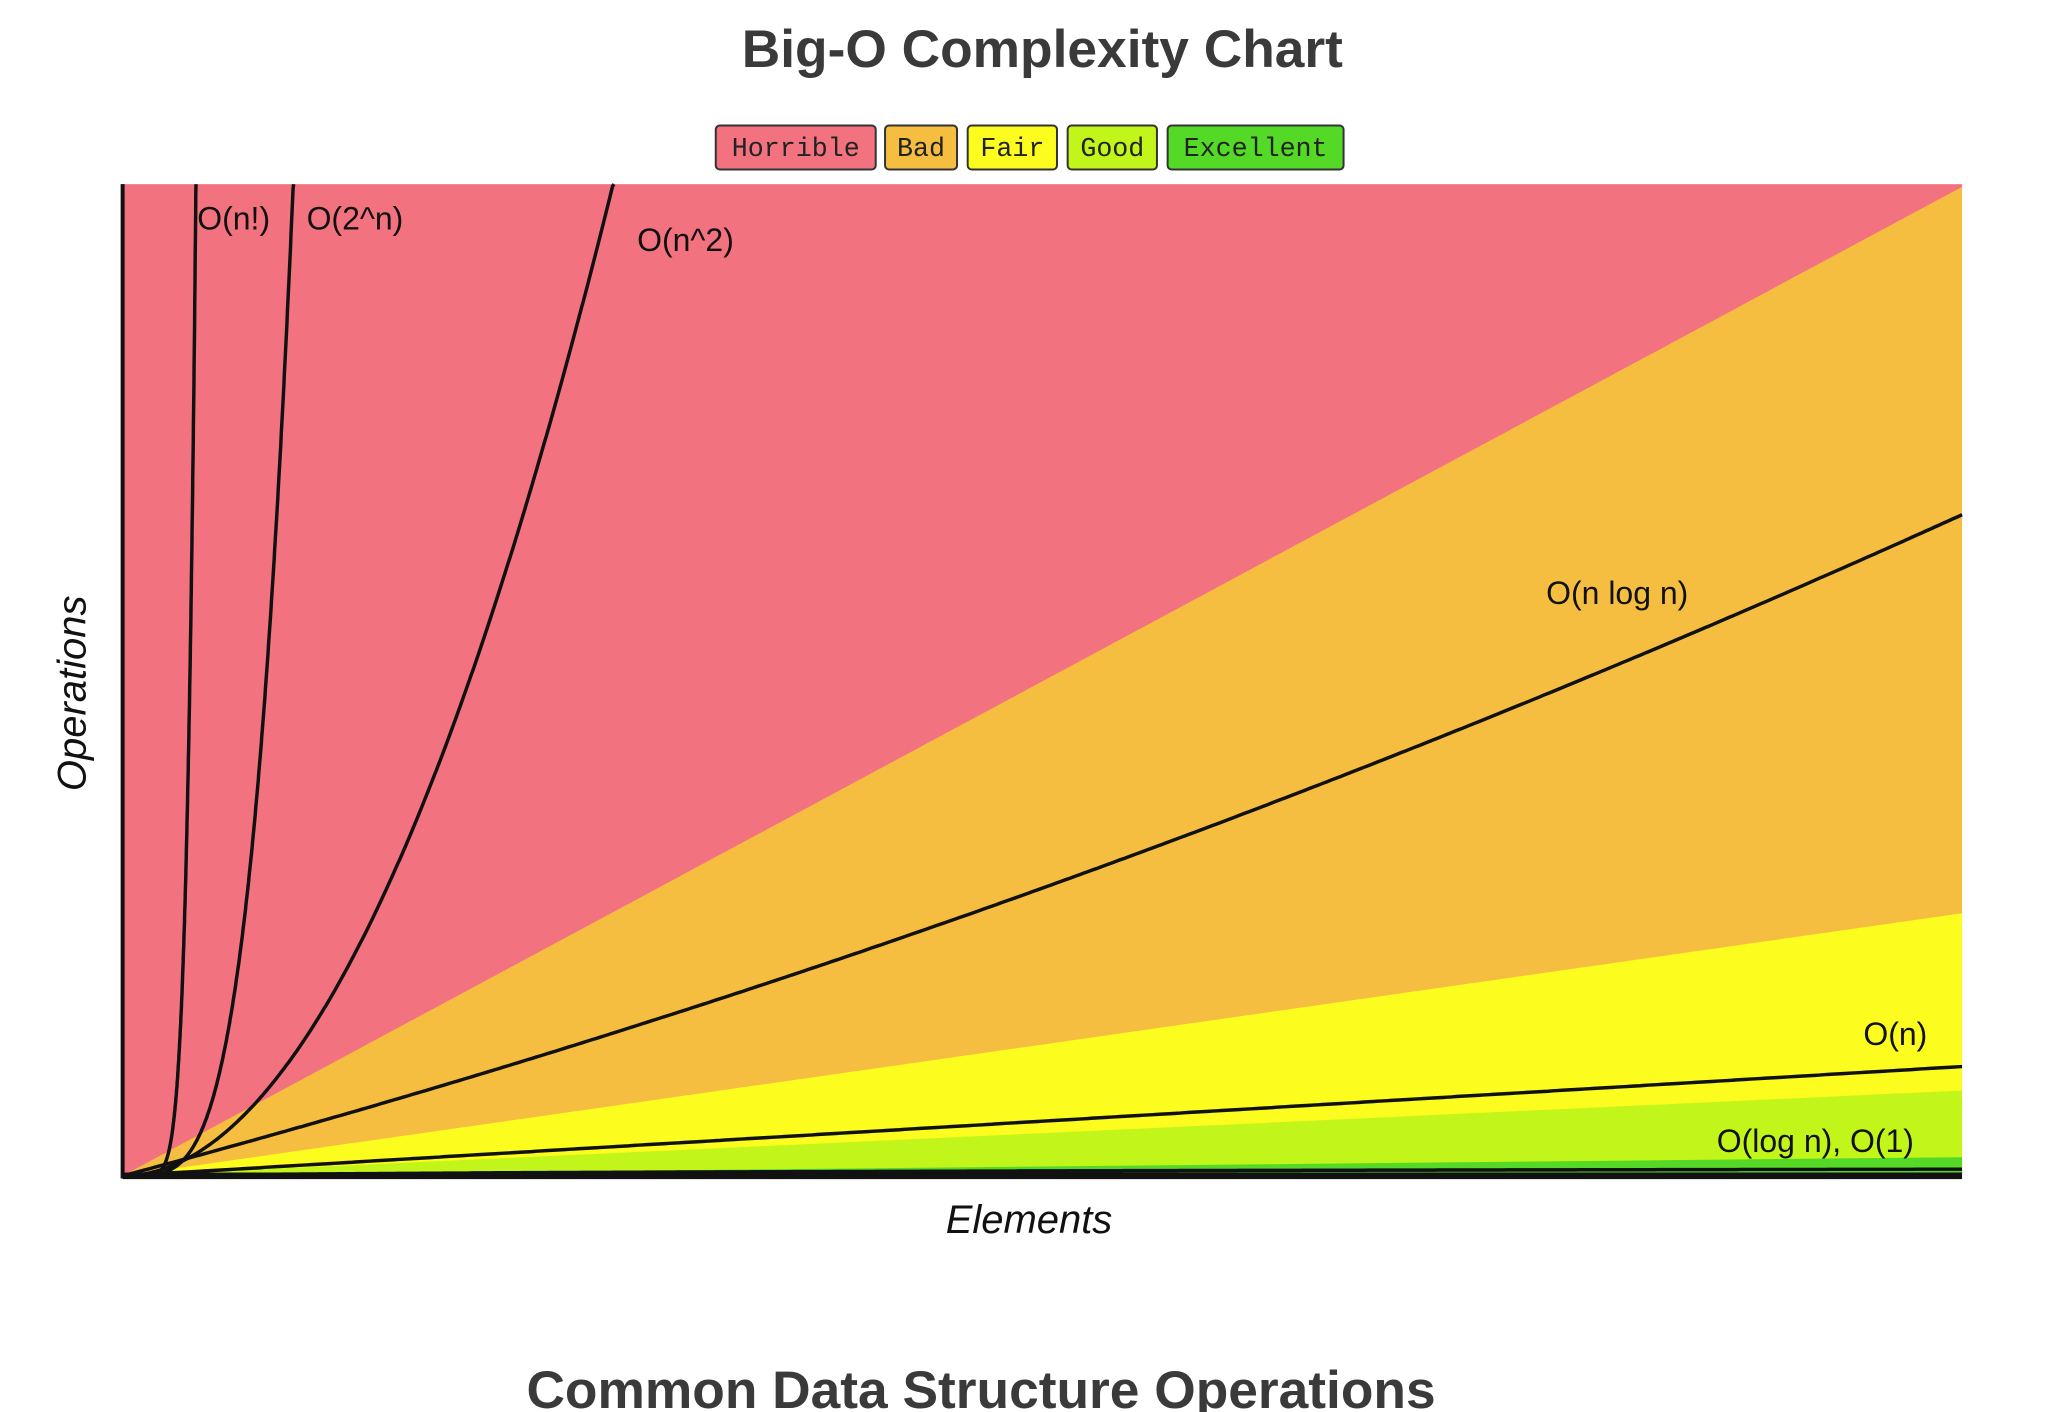 The width and height of the screenshot is (2066, 1412). I want to click on legend-label: Bad, so click(921, 150).